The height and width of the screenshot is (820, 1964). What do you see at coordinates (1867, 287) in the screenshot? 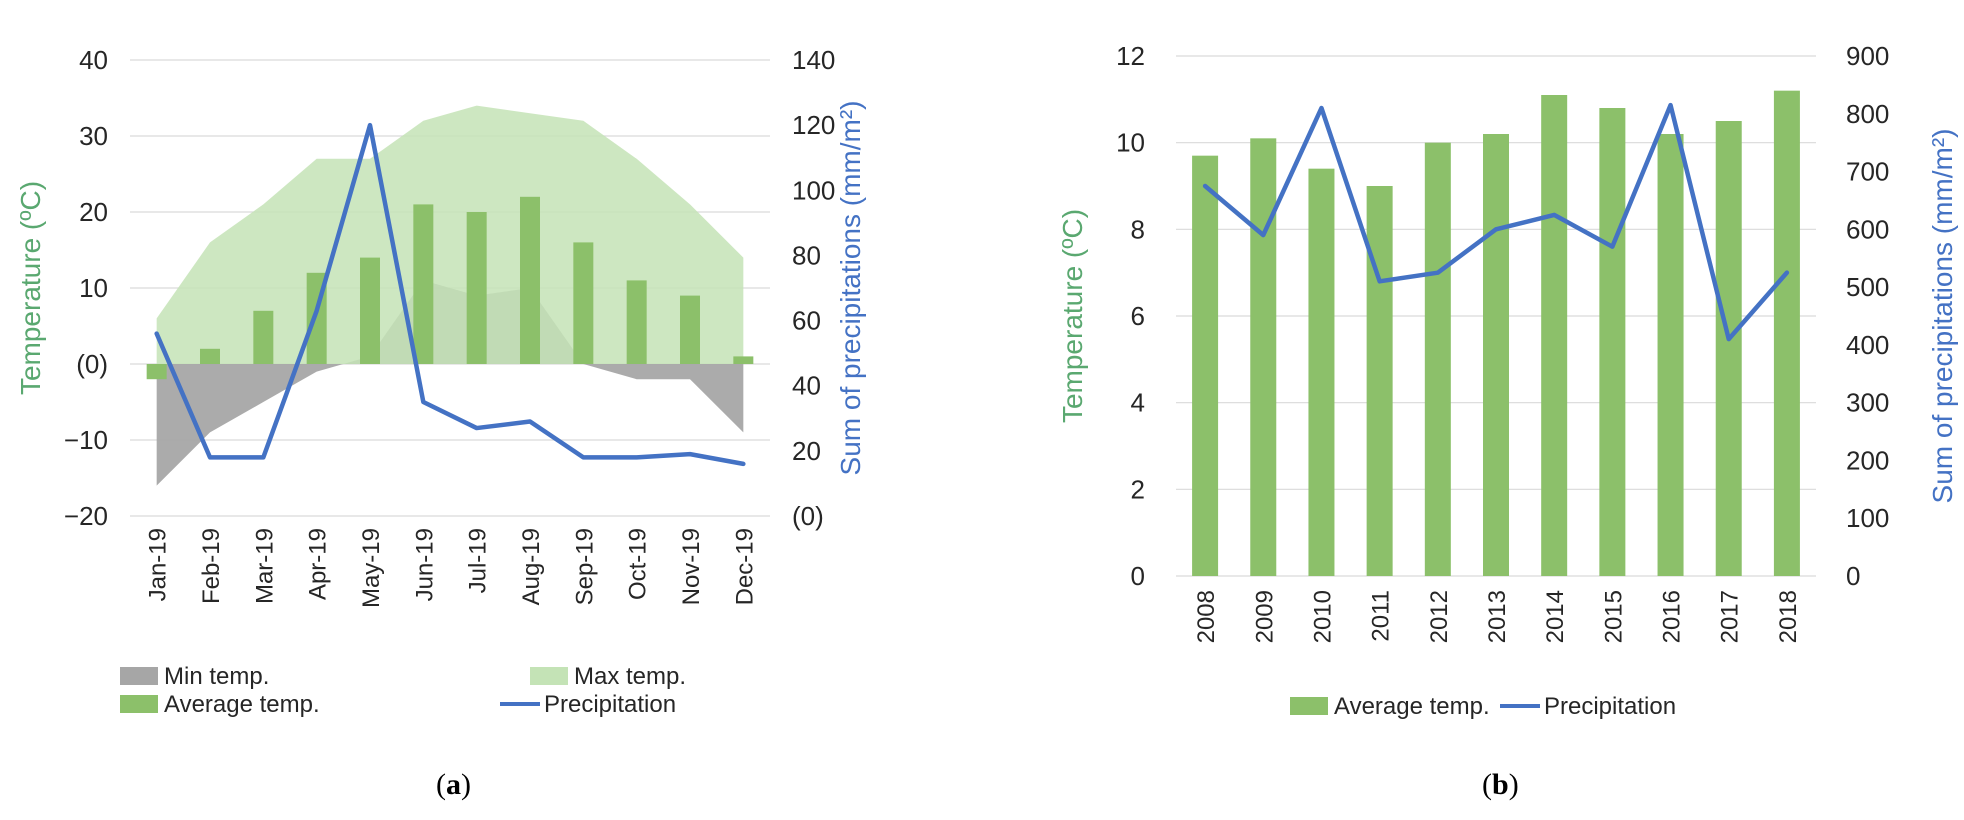
I see `y2-tick-label: 500` at bounding box center [1867, 287].